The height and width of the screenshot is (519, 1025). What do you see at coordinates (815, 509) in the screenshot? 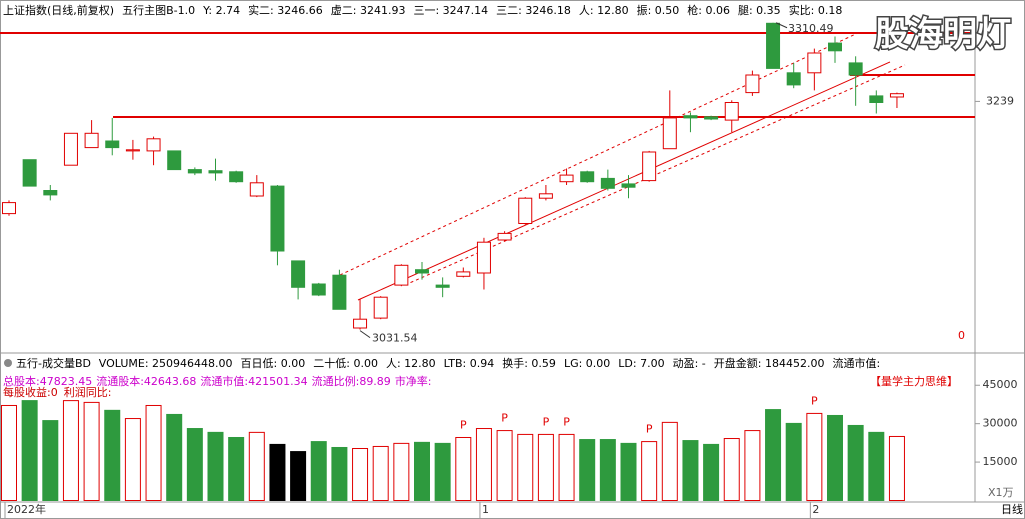
I see `x-tick-label: 2` at bounding box center [815, 509].